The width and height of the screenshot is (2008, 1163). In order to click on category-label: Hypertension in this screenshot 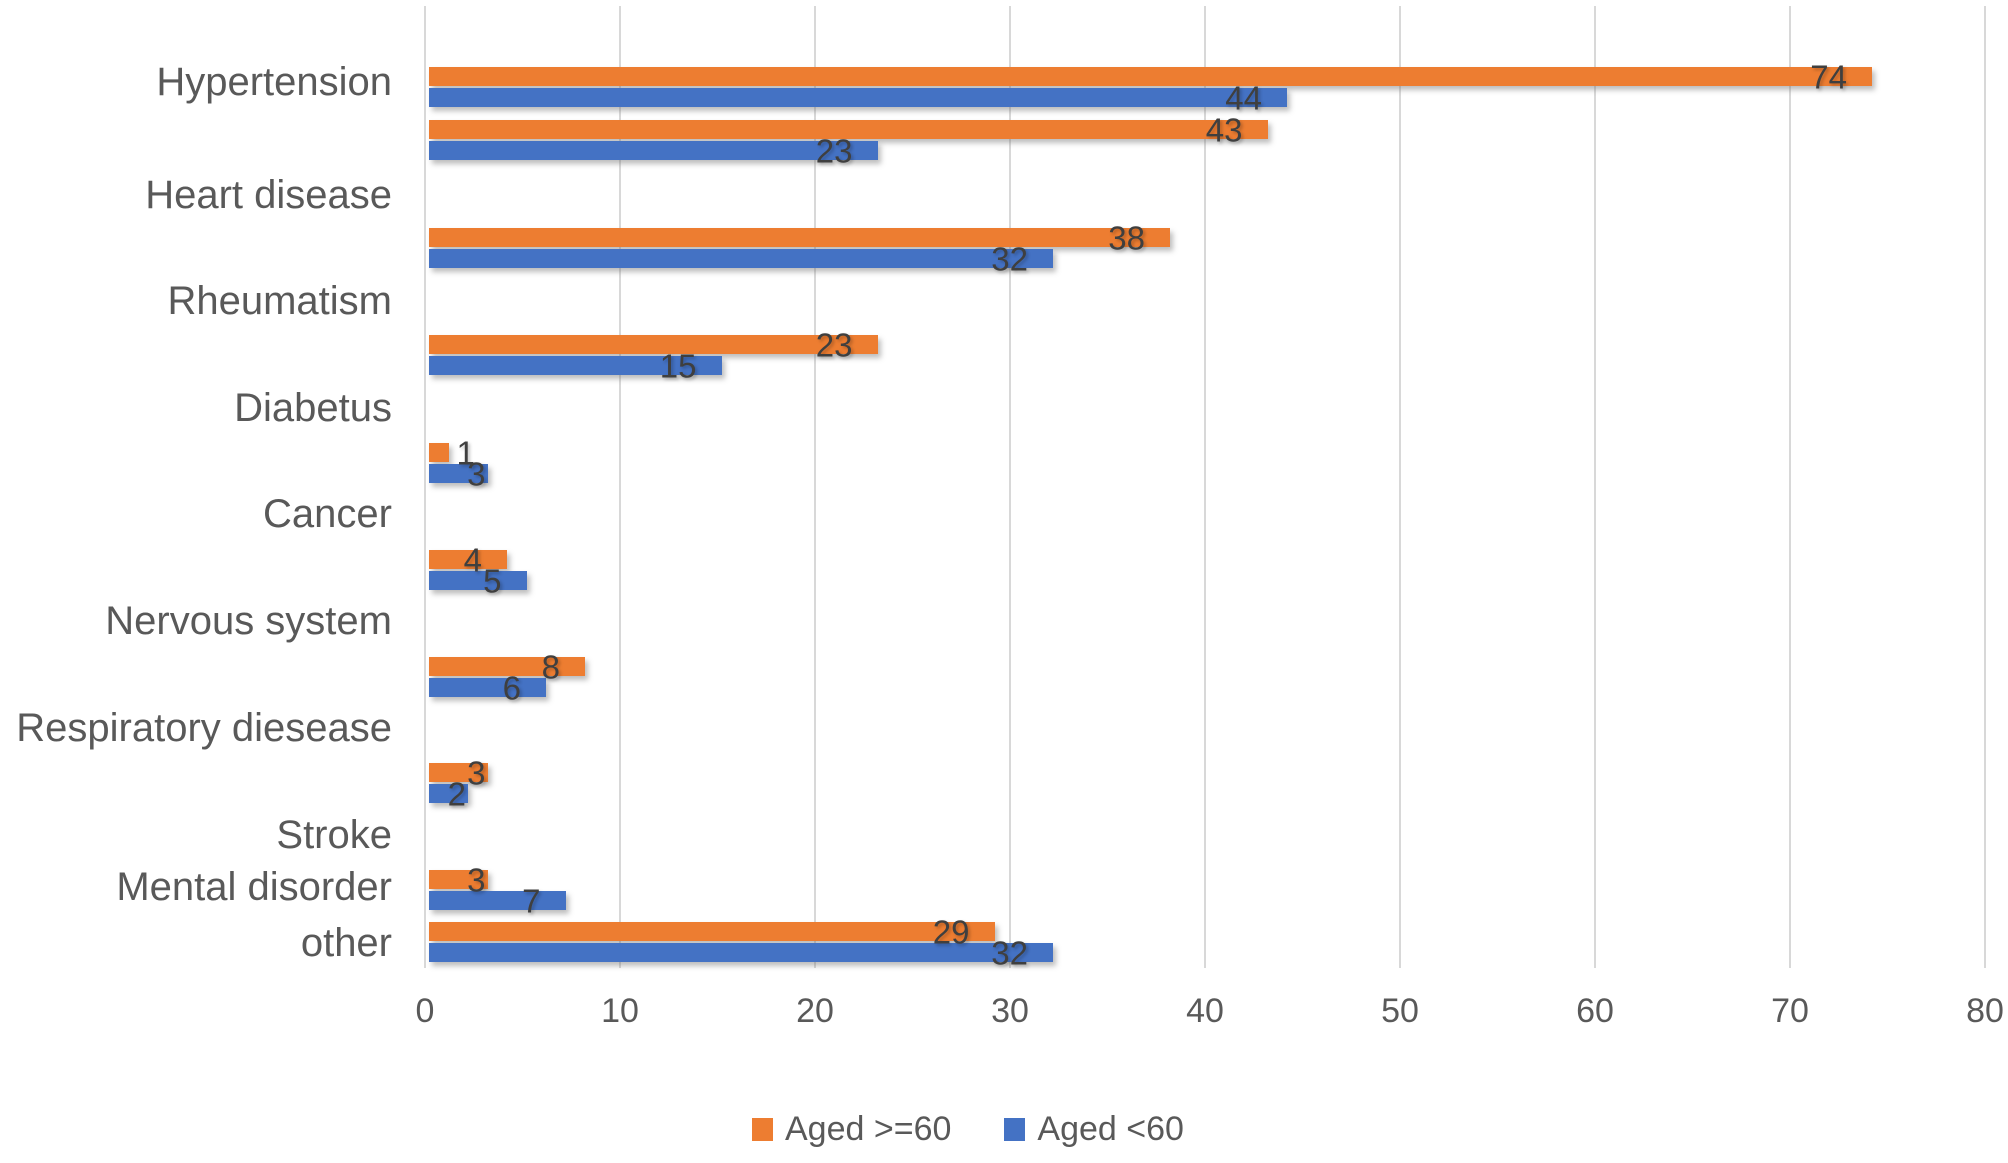, I will do `click(274, 82)`.